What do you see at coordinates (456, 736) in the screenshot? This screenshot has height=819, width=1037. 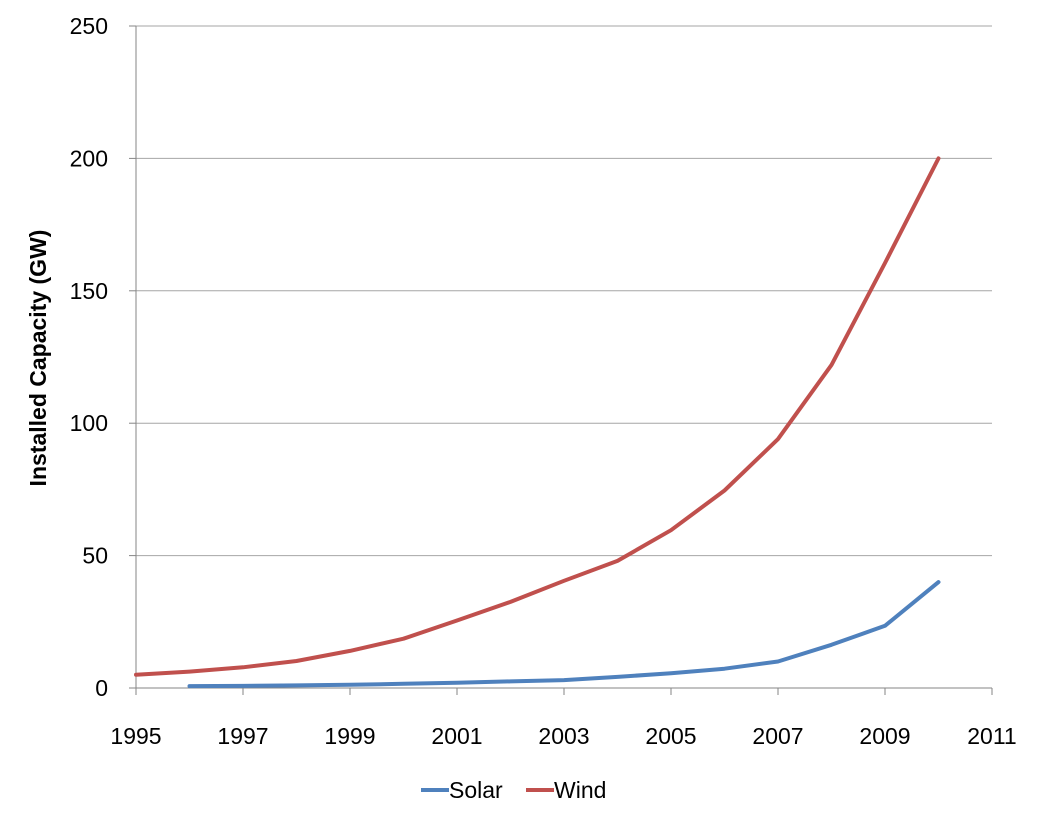 I see `x-tick-label-3: 2001` at bounding box center [456, 736].